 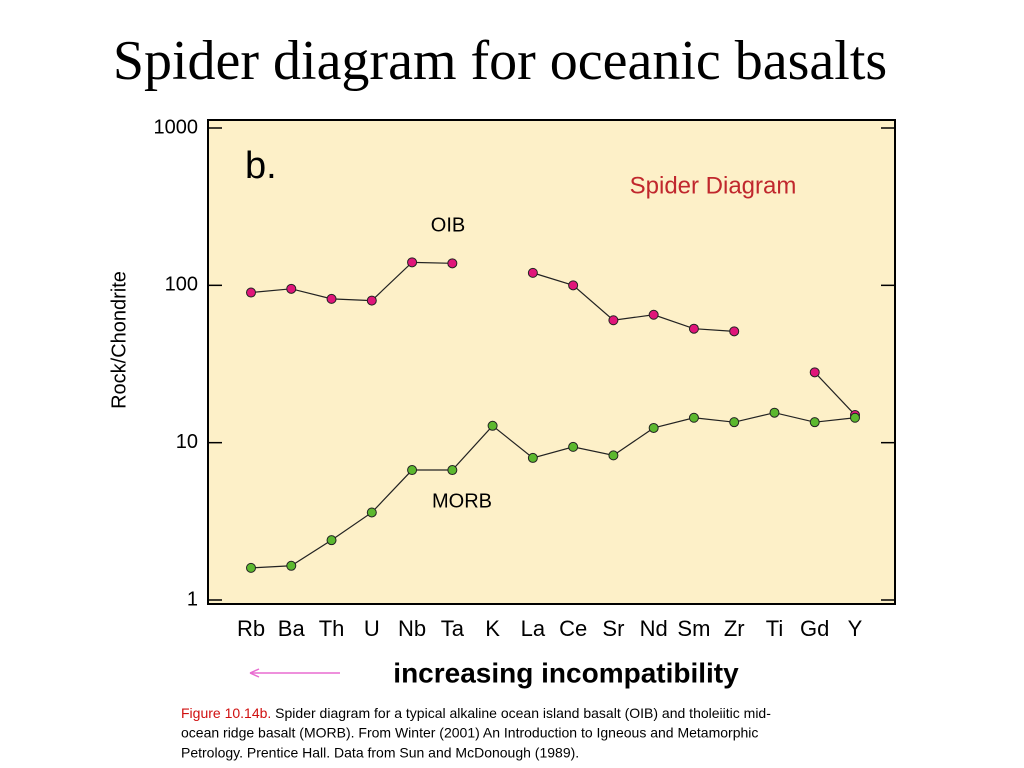 I want to click on x-tick-label: Zr, so click(x=734, y=628).